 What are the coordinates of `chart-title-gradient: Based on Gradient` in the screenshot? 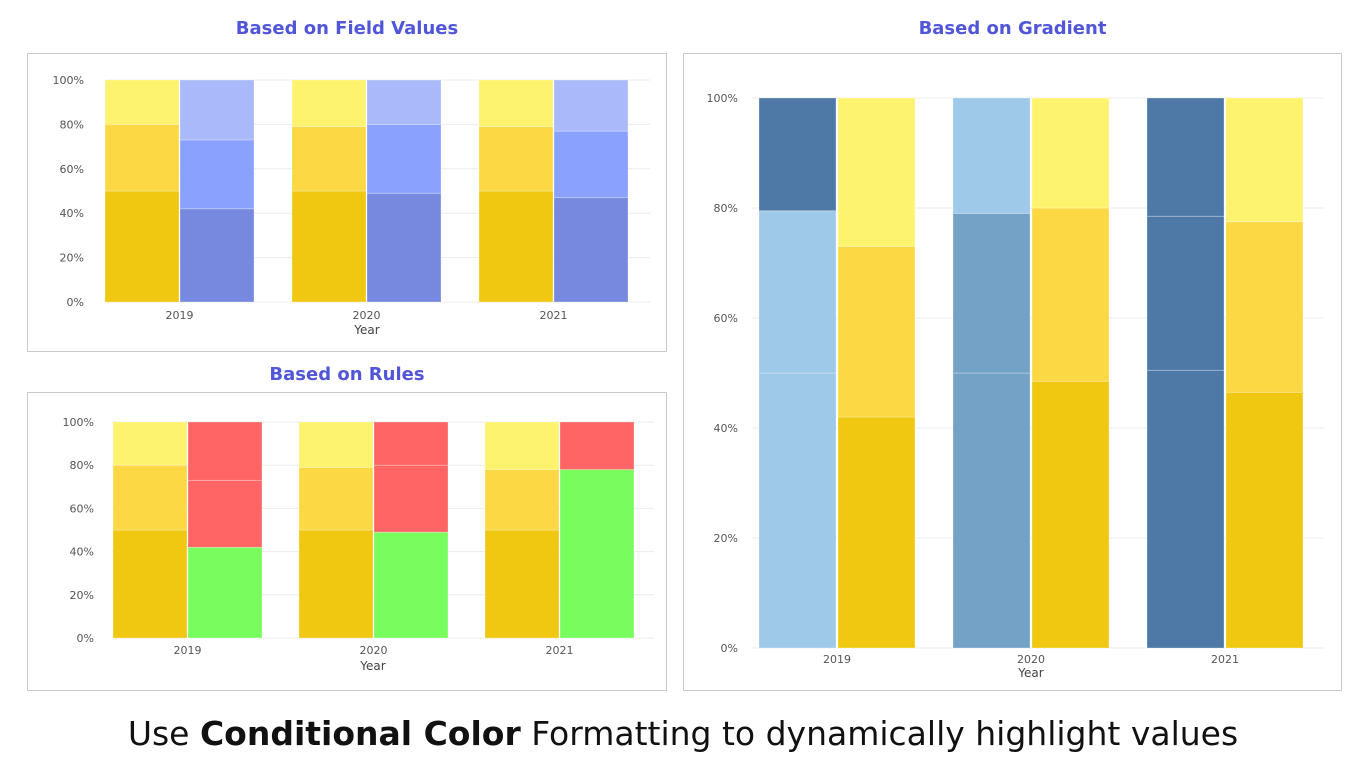 It's located at (1012, 28).